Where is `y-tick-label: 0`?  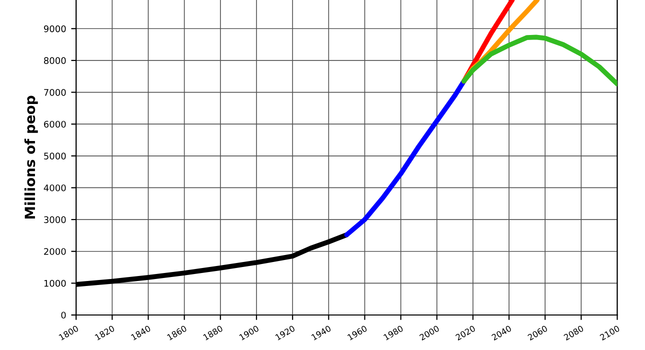
y-tick-label: 0 is located at coordinates (63, 315).